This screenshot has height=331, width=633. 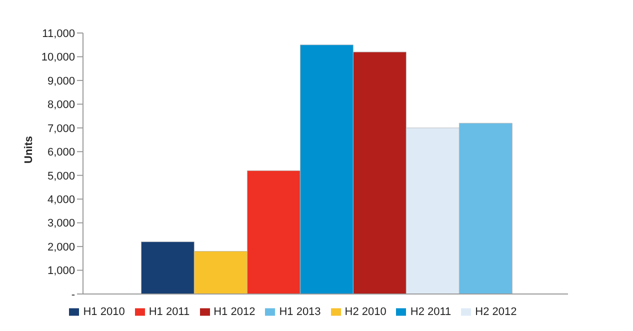 What do you see at coordinates (58, 58) in the screenshot?
I see `y-tick-label: 10,000` at bounding box center [58, 58].